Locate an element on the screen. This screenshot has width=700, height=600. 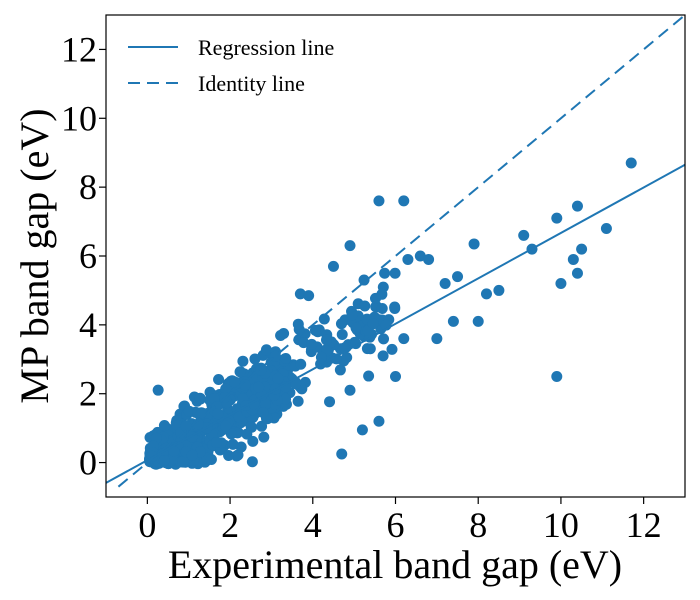
x-axis-ticks: 0 2 4 6 8 10 12 is located at coordinates (400, 521).